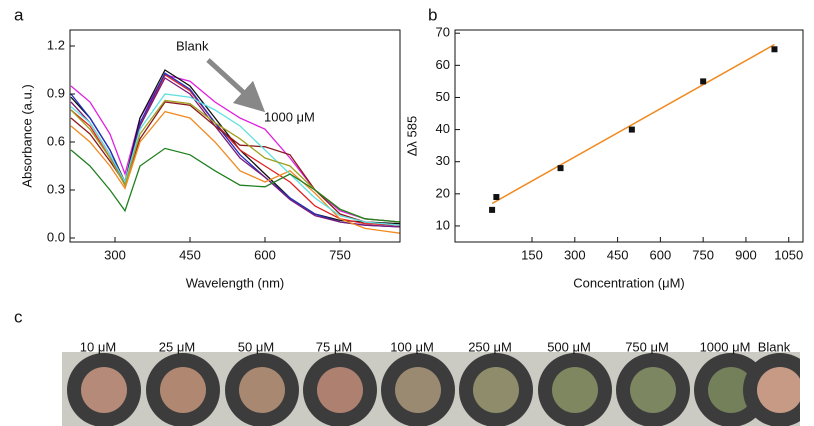  I want to click on panel-label: b, so click(432, 14).